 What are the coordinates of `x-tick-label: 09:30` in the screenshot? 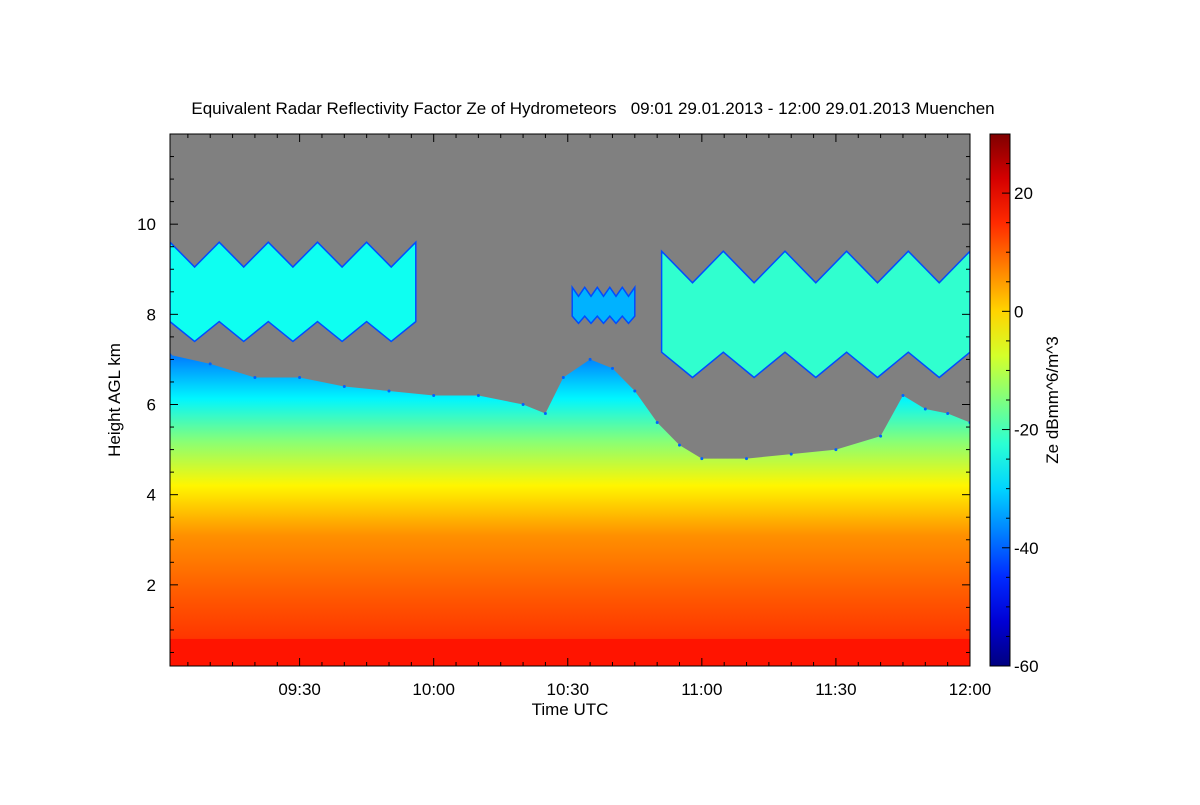 It's located at (299, 689).